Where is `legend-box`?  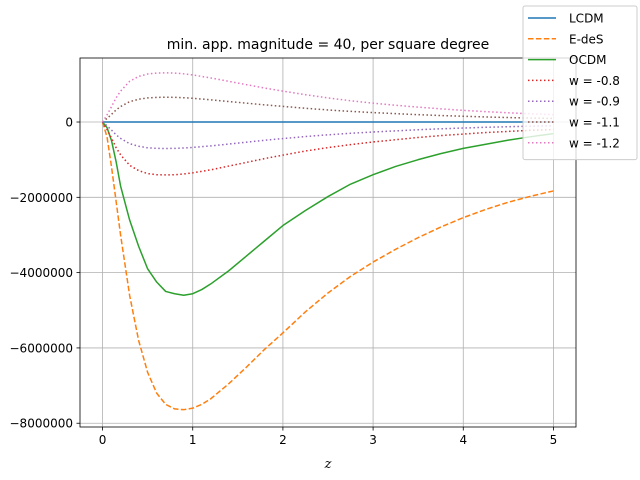
legend-box is located at coordinates (580, 83).